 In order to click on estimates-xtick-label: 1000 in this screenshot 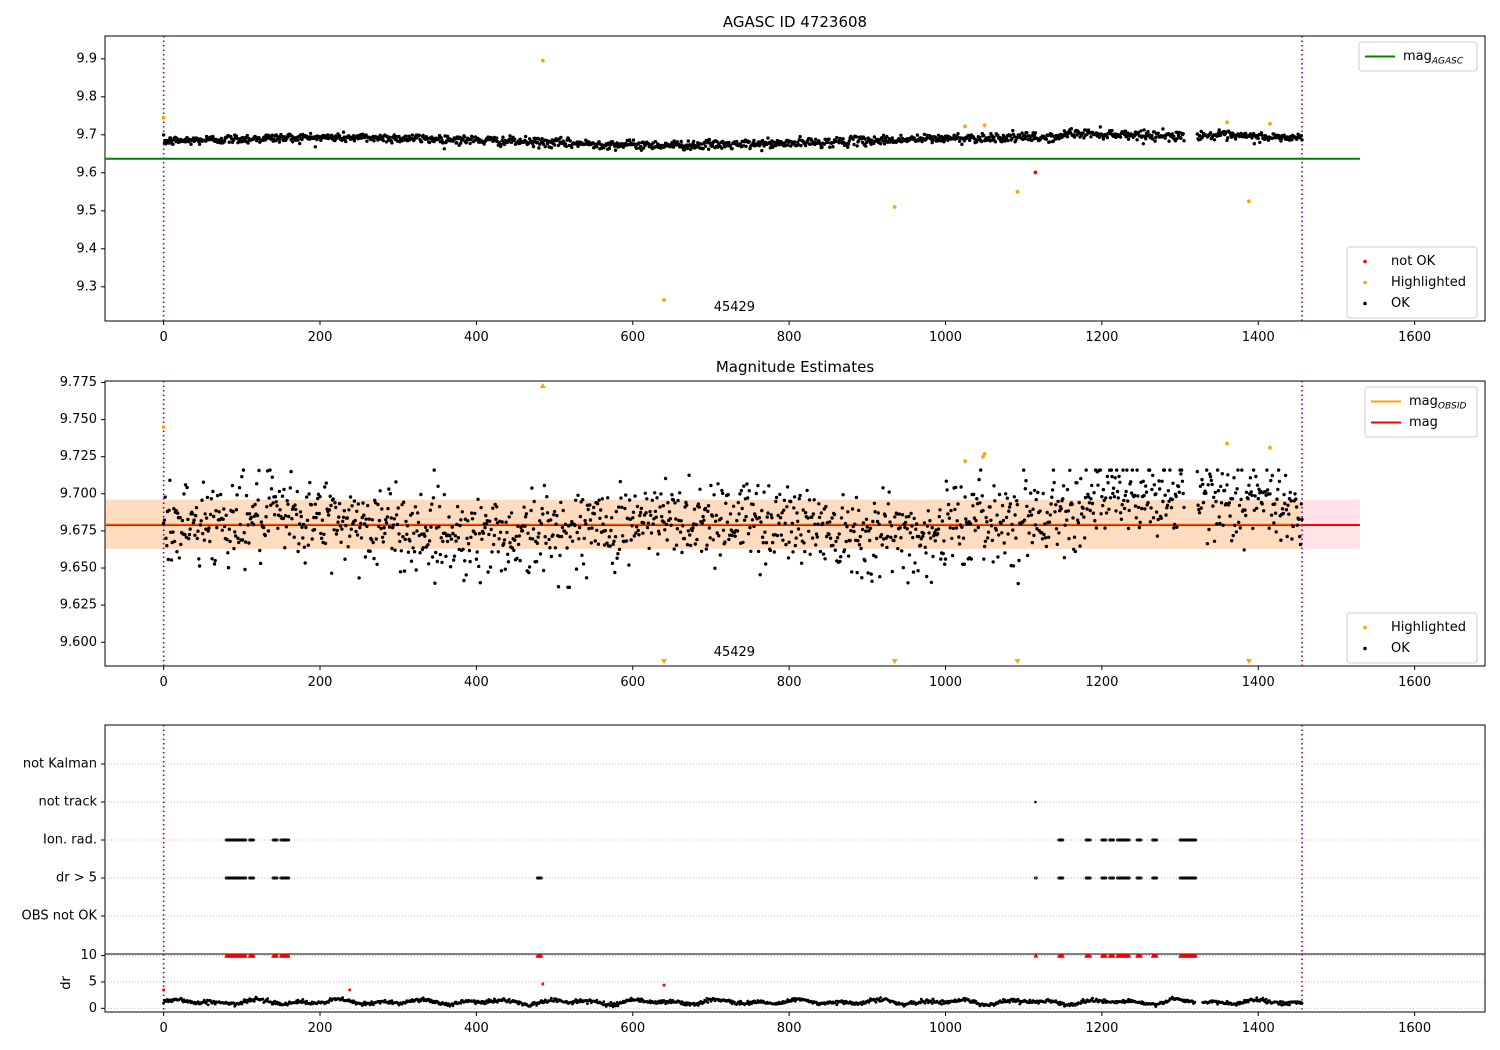, I will do `click(945, 682)`.